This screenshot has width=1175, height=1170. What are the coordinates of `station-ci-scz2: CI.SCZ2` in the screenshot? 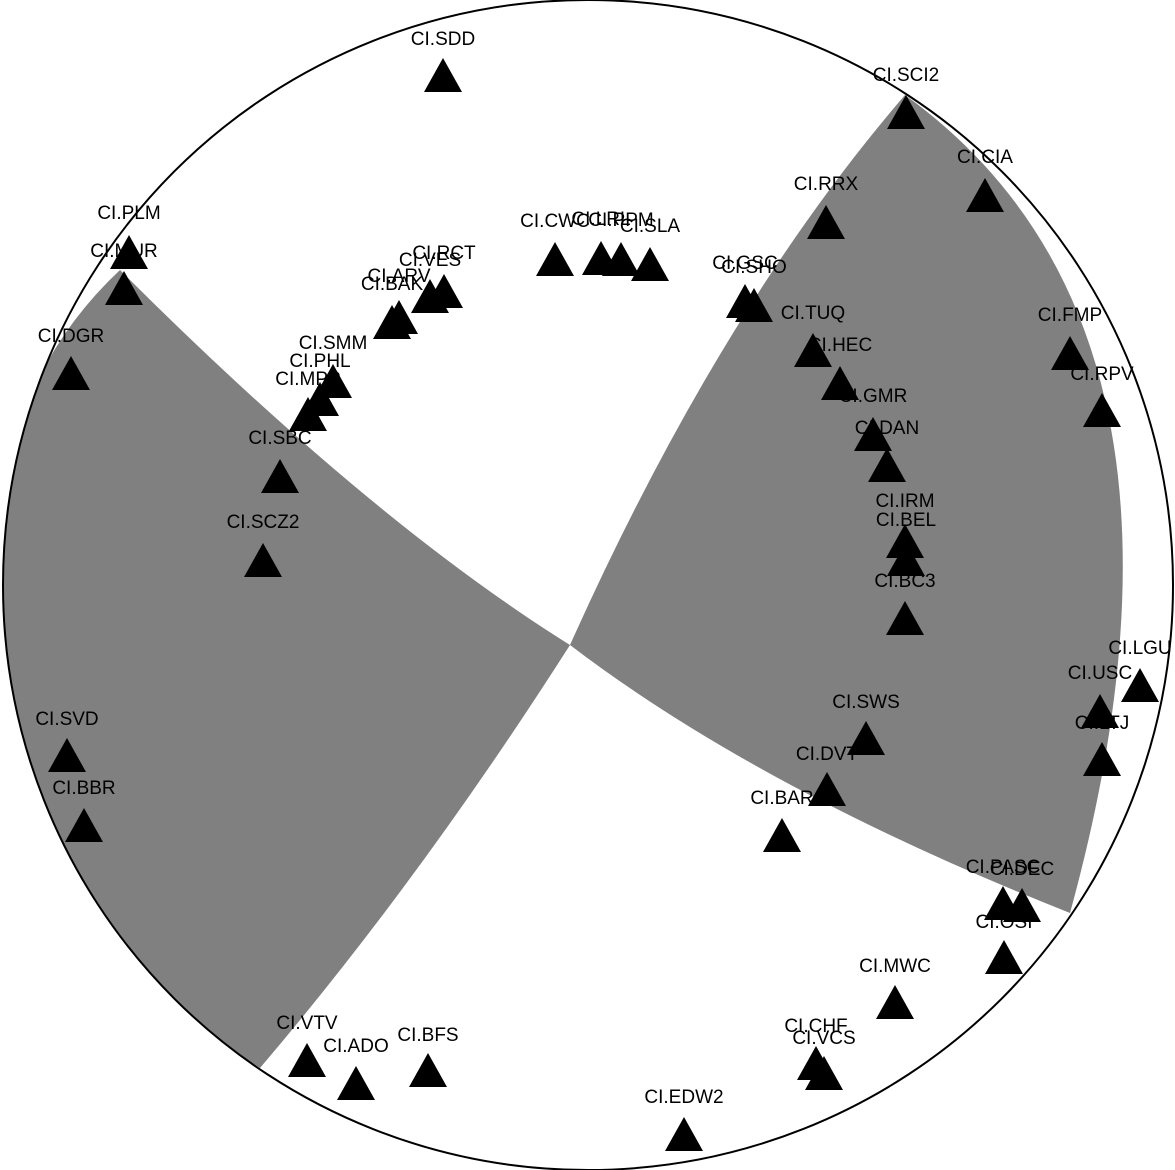 It's located at (263, 544).